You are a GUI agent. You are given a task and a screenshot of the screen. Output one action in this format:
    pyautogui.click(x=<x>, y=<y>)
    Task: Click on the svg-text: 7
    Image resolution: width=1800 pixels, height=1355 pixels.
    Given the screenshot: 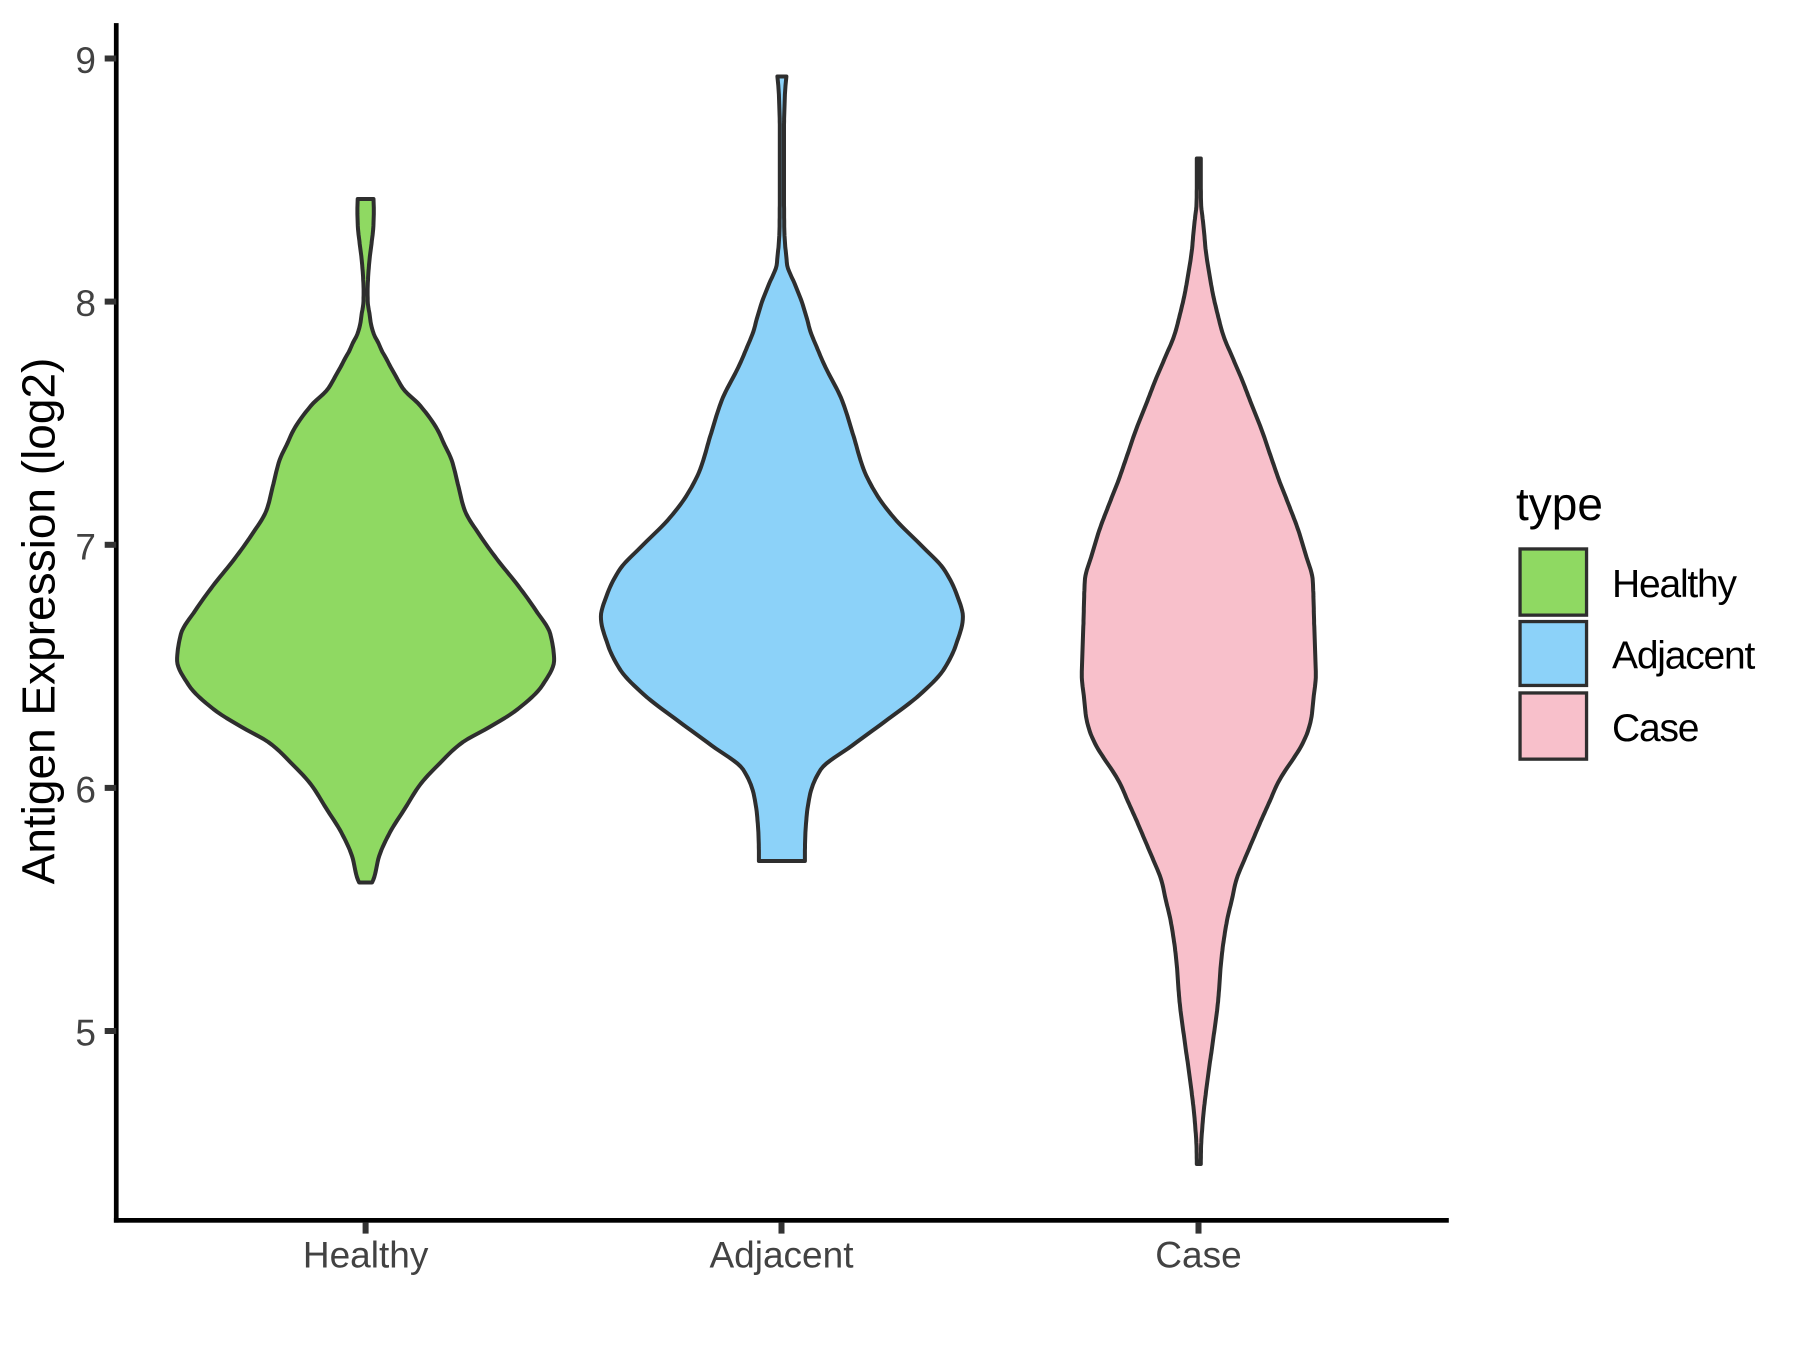 What is the action you would take?
    pyautogui.click(x=85, y=546)
    